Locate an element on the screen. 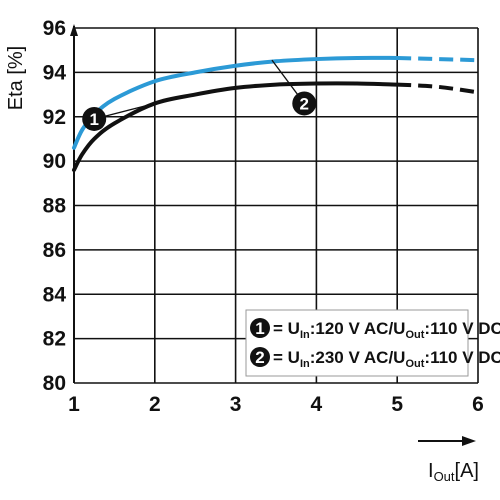  series-1-marker-label: 1 is located at coordinates (93, 119).